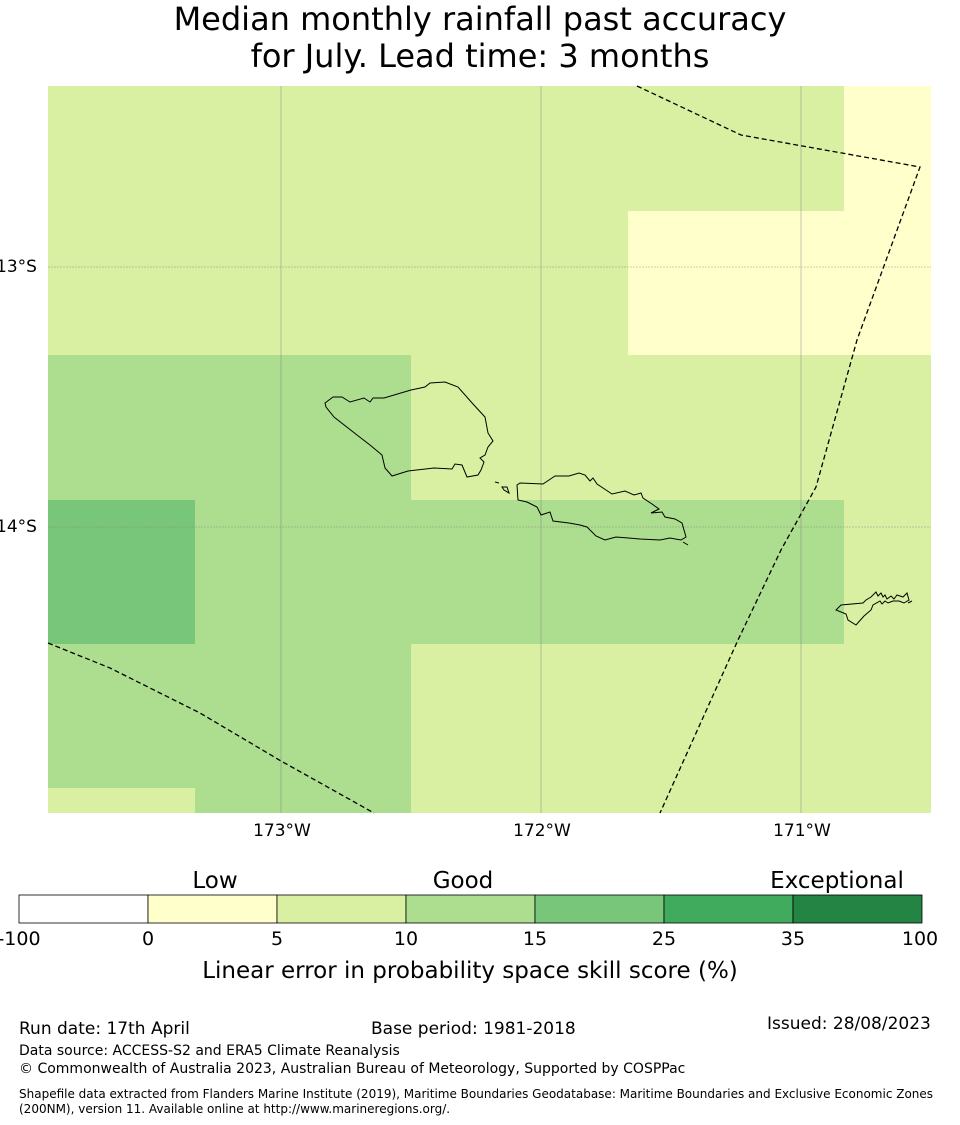 This screenshot has height=1125, width=960. What do you see at coordinates (505, 490) in the screenshot?
I see `island-manono` at bounding box center [505, 490].